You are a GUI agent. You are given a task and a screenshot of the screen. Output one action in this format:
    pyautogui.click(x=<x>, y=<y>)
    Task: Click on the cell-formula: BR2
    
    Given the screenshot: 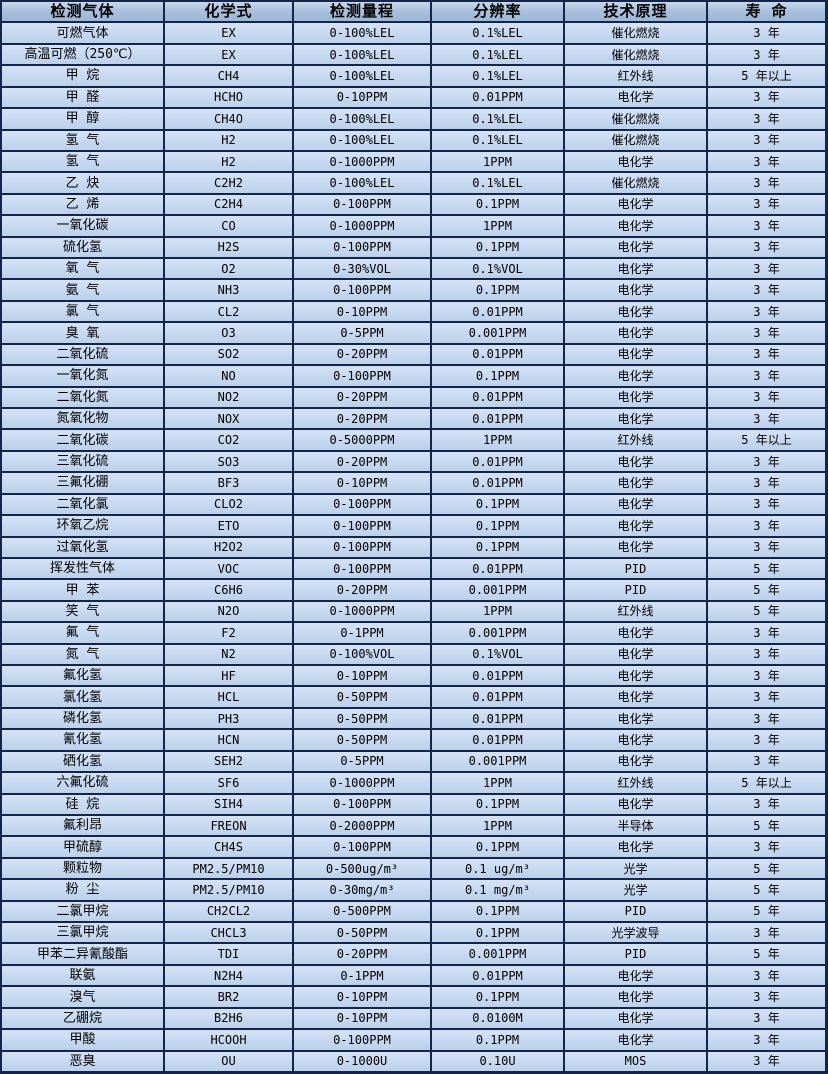 What is the action you would take?
    pyautogui.click(x=228, y=997)
    